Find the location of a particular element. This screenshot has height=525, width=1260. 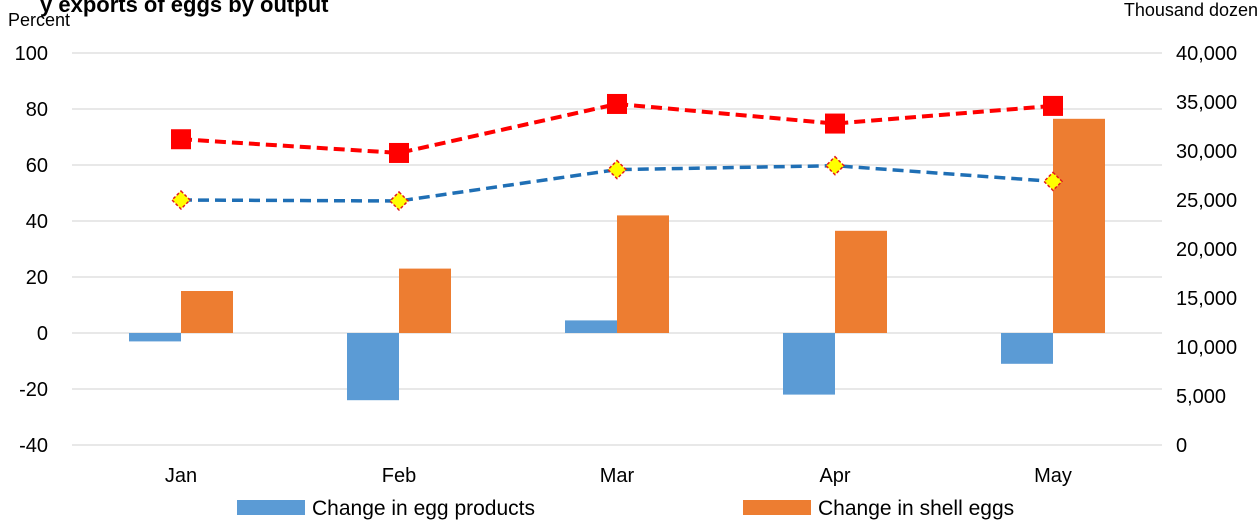

left-axis-ticks: -40 -20 0 20 40 60 80 100 is located at coordinates (31, 250).